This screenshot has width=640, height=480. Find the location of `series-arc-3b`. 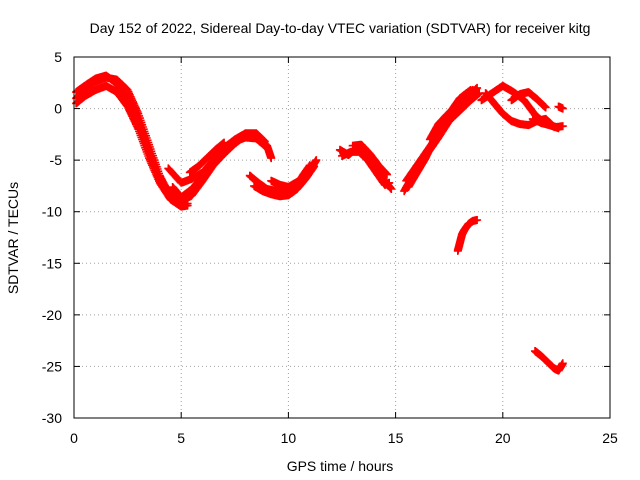

series-arc-3b is located at coordinates (284, 181).